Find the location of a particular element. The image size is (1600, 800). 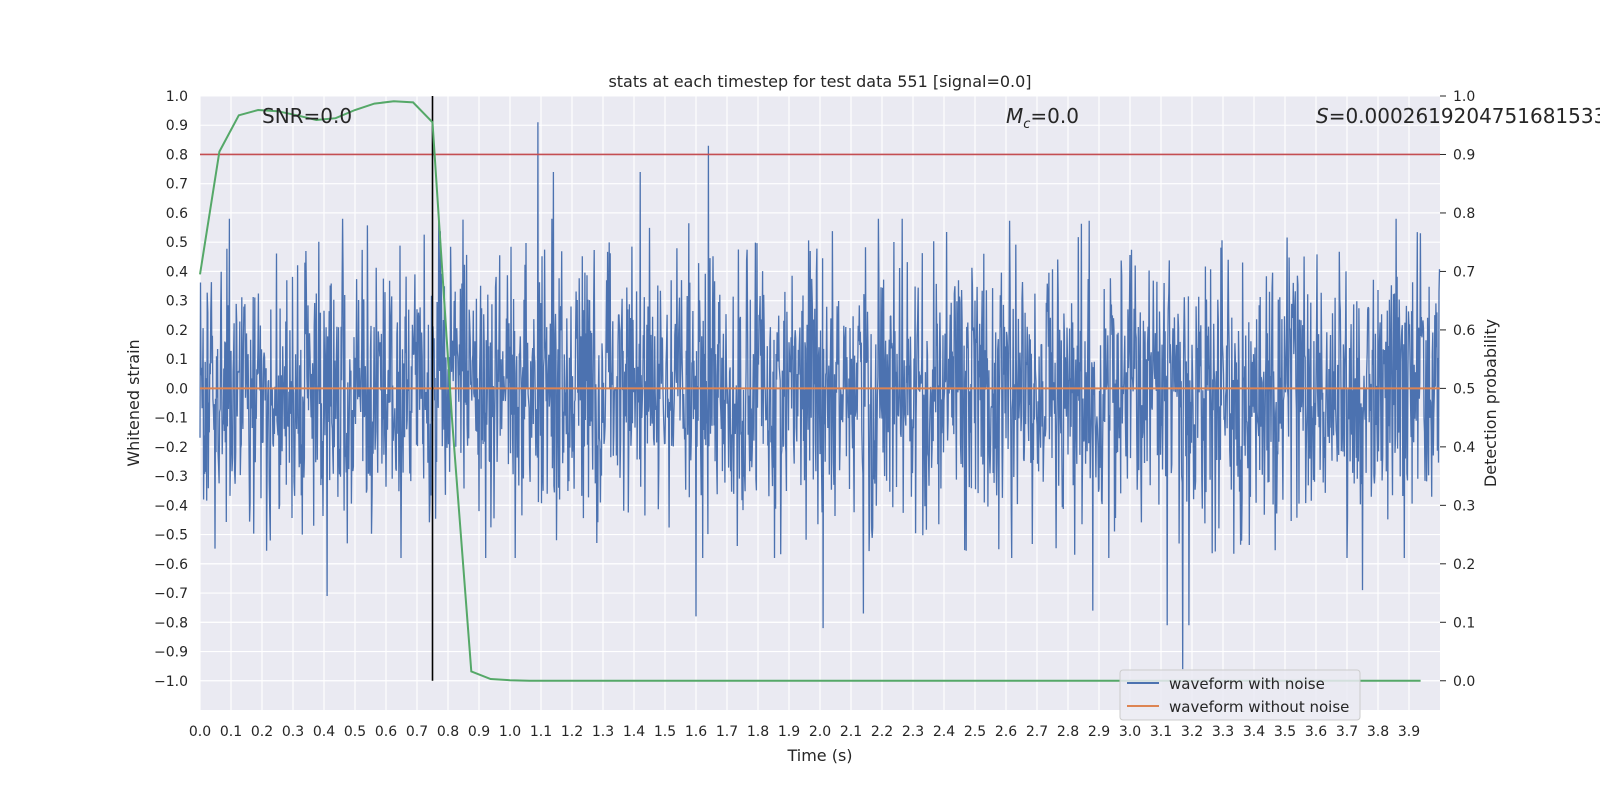

y2-tick-label: 0.3 is located at coordinates (1464, 506).